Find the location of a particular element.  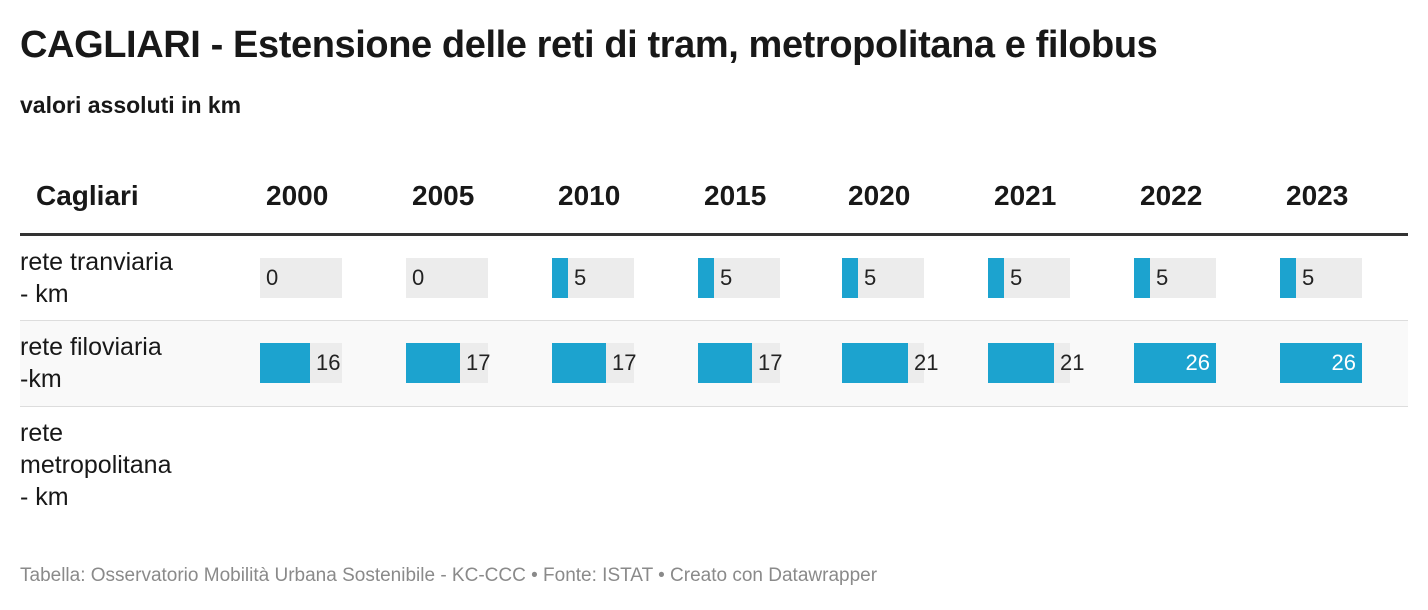

bar-track: 16 is located at coordinates (301, 363).